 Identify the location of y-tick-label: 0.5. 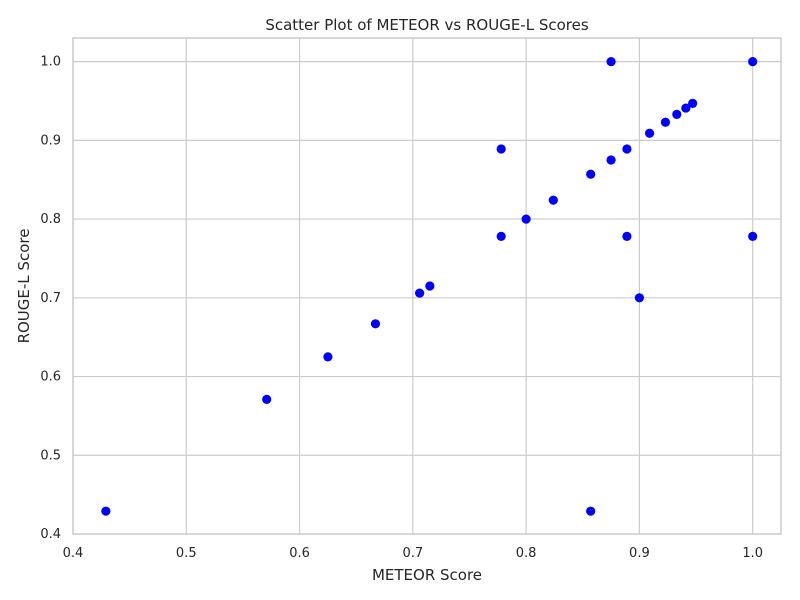
(50, 455).